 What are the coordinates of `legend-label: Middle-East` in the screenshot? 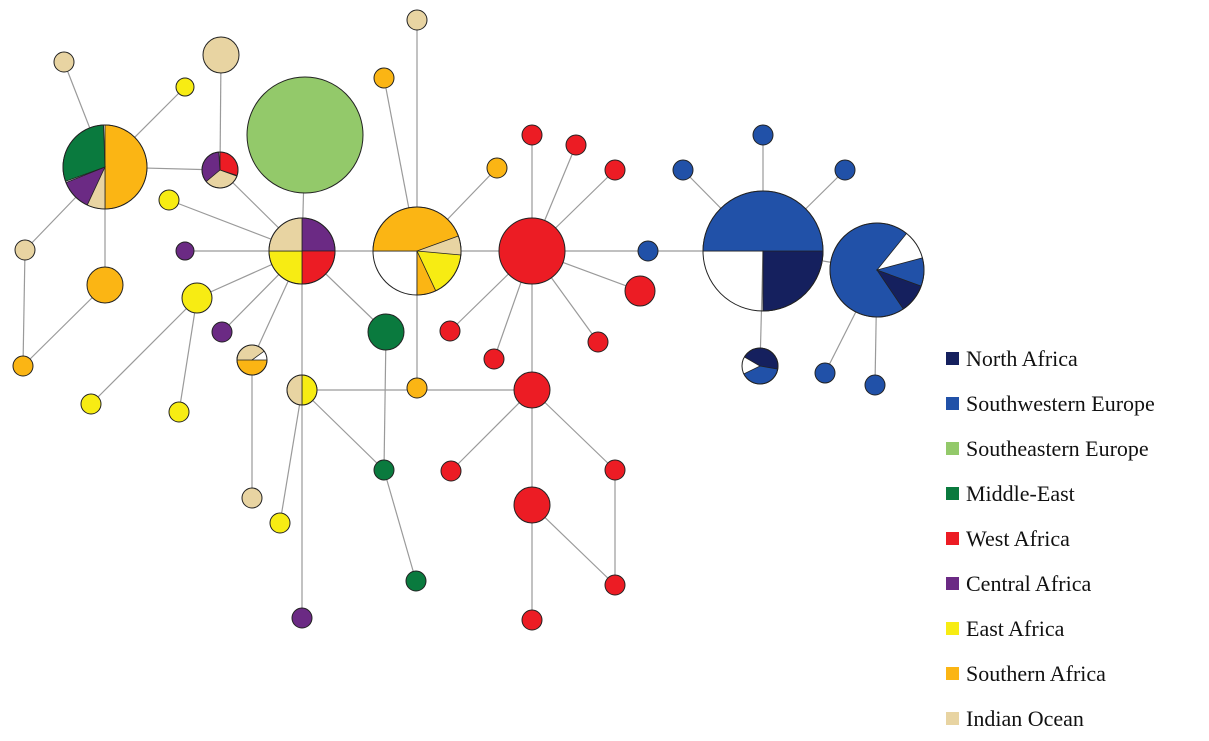 It's located at (1020, 493).